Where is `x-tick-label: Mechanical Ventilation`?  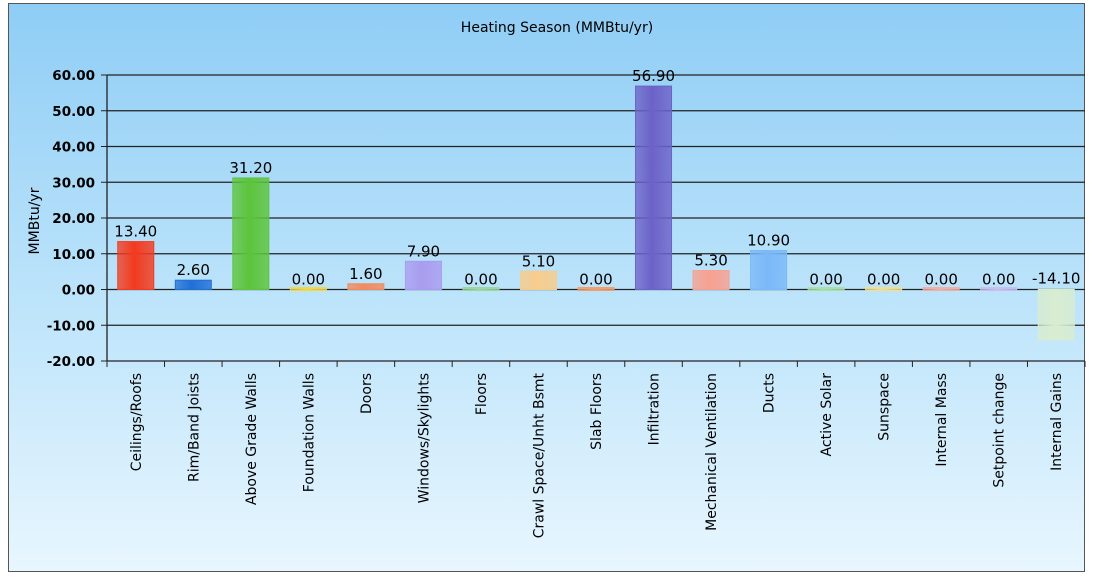
x-tick-label: Mechanical Ventilation is located at coordinates (712, 452).